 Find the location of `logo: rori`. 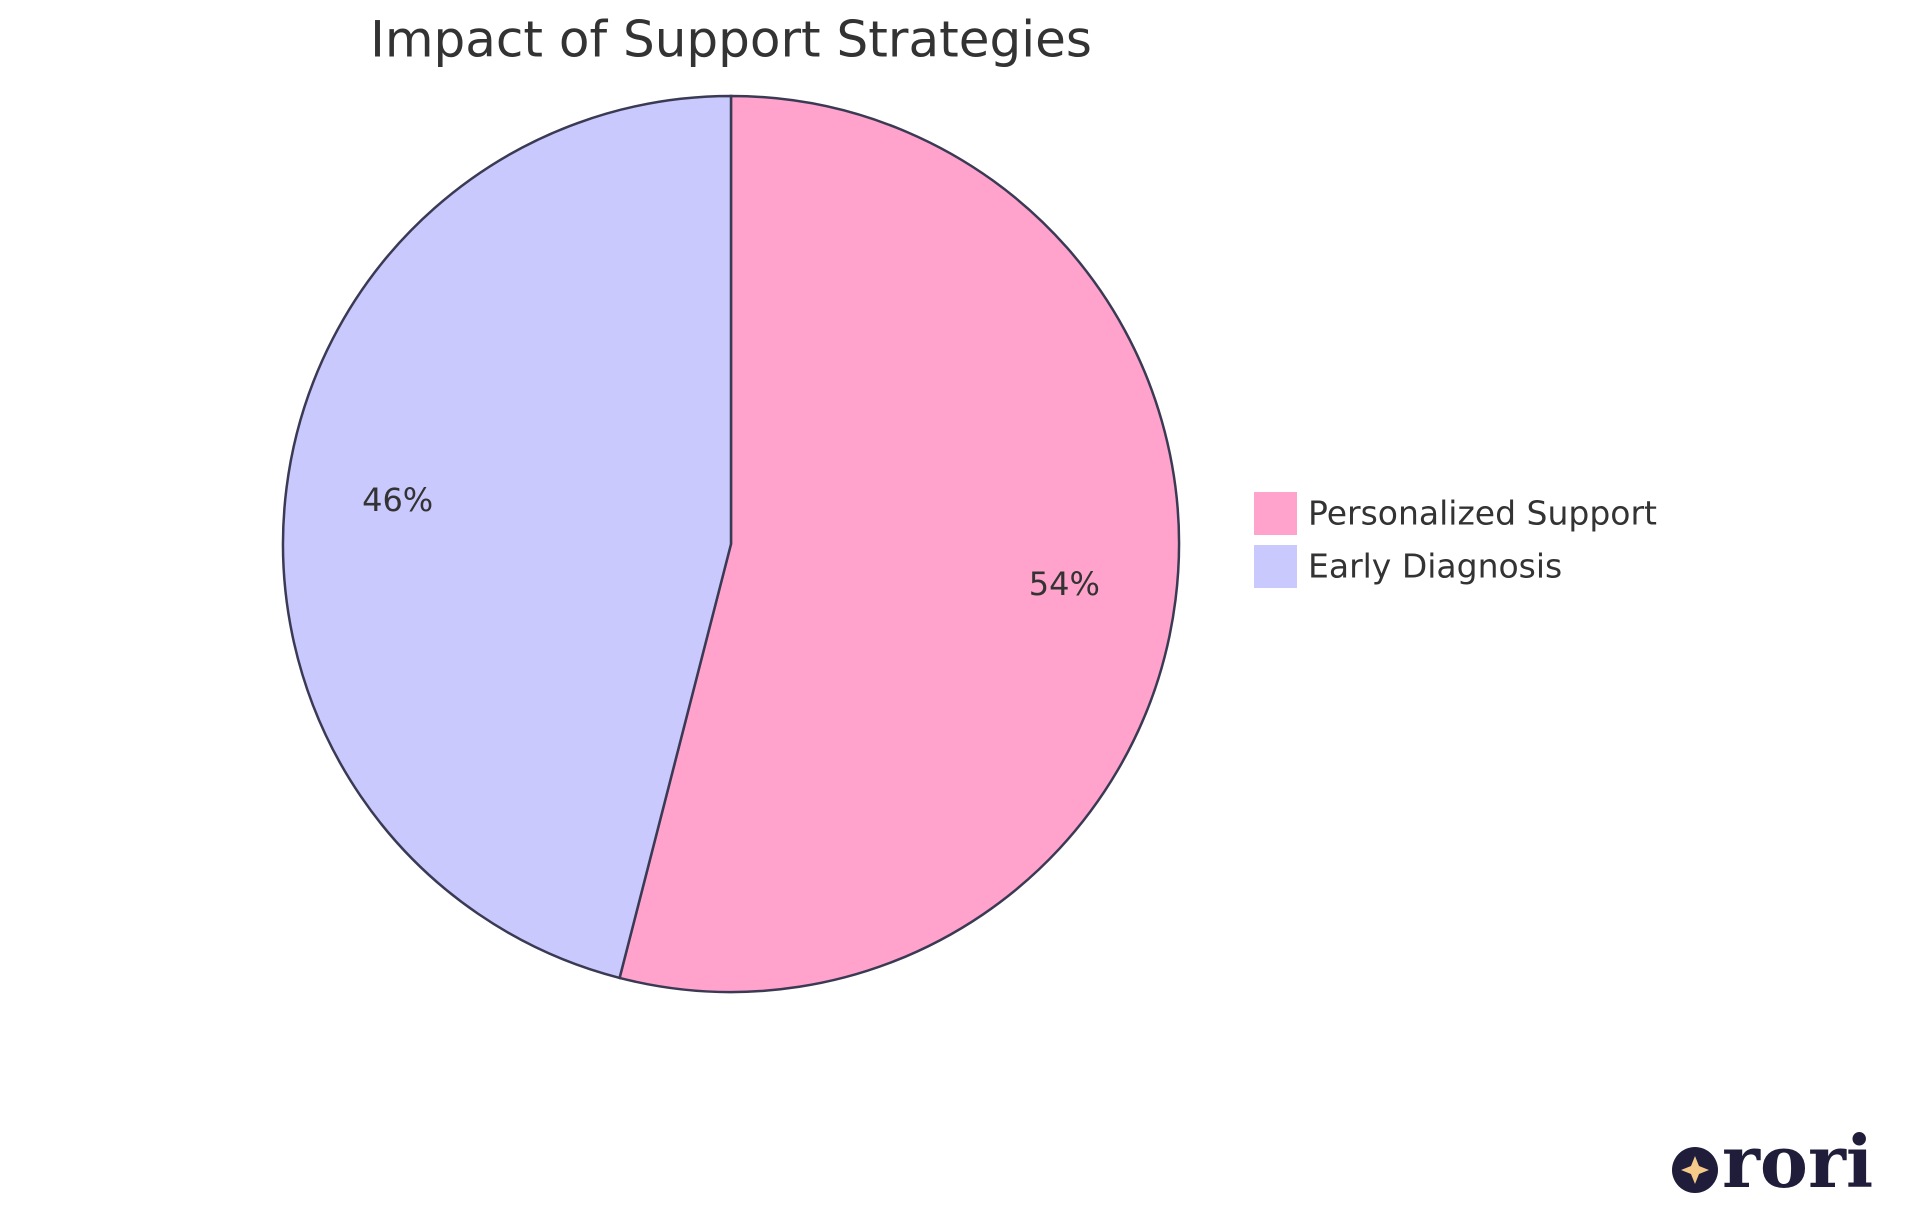

logo: rori is located at coordinates (1772, 1161).